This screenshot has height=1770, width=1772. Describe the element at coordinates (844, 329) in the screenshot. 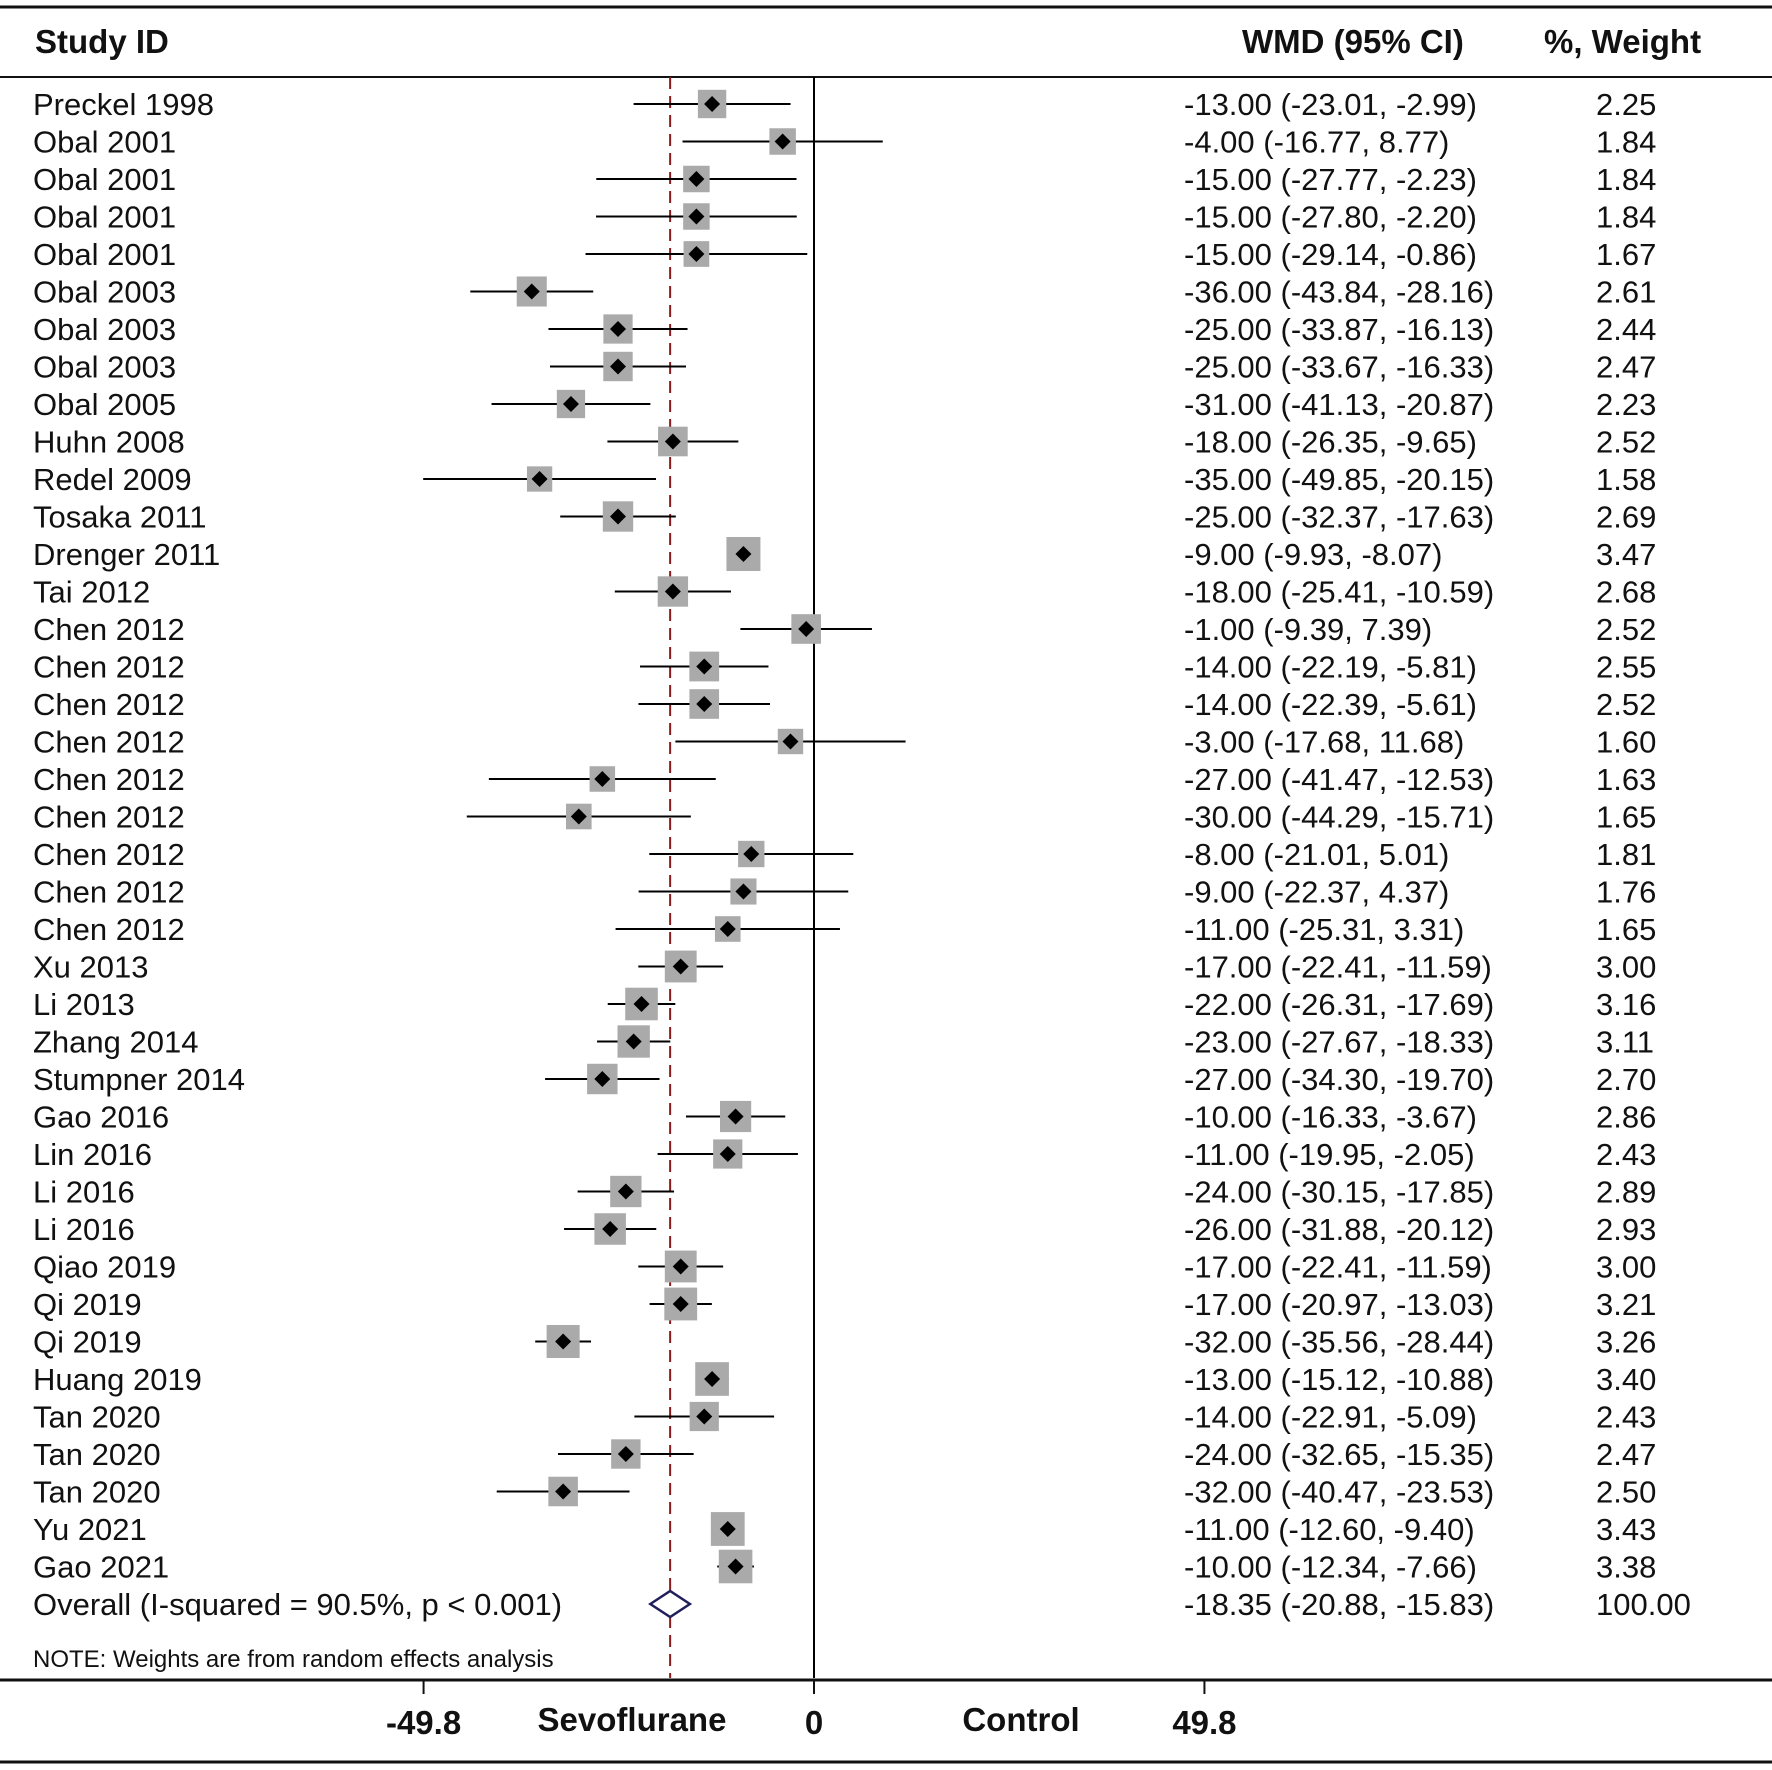

I see `study-row: Obal 2003 -25.00 (-33.87, -16.13) 2.44` at that location.